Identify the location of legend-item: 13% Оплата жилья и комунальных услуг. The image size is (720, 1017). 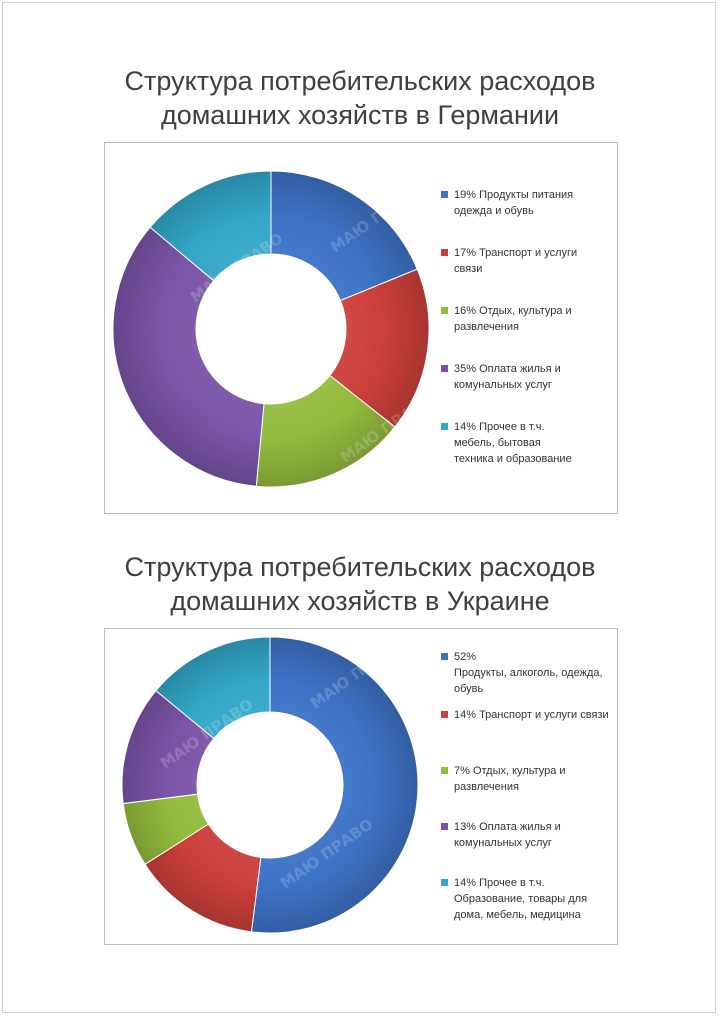
(526, 835).